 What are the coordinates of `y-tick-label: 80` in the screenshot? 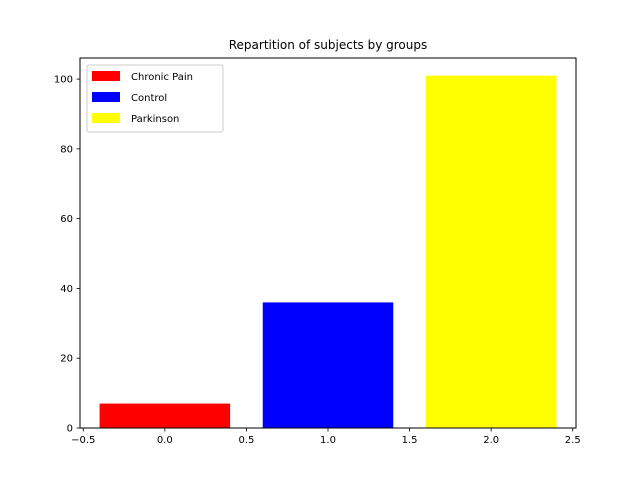 It's located at (66, 149).